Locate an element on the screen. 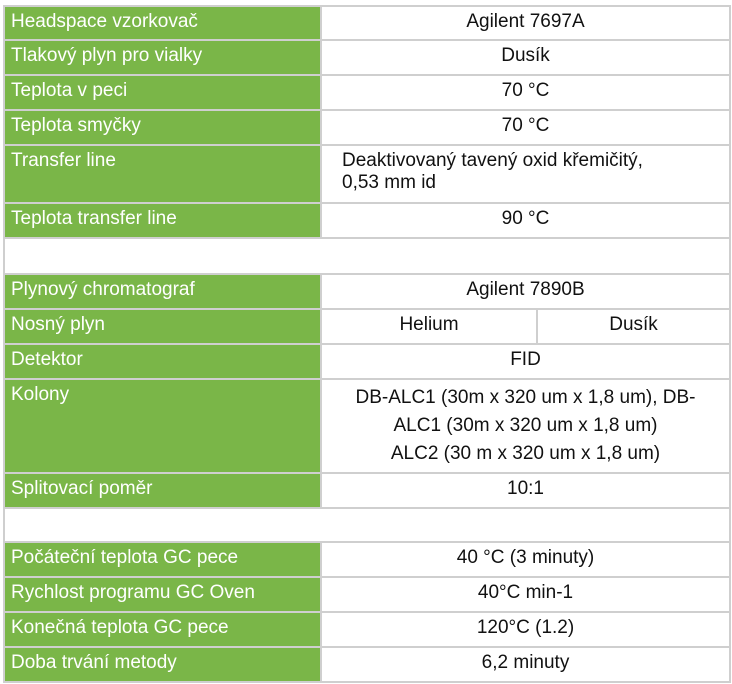  table-row: Konečná teplota GC pece 120°C (1.2) is located at coordinates (367, 629).